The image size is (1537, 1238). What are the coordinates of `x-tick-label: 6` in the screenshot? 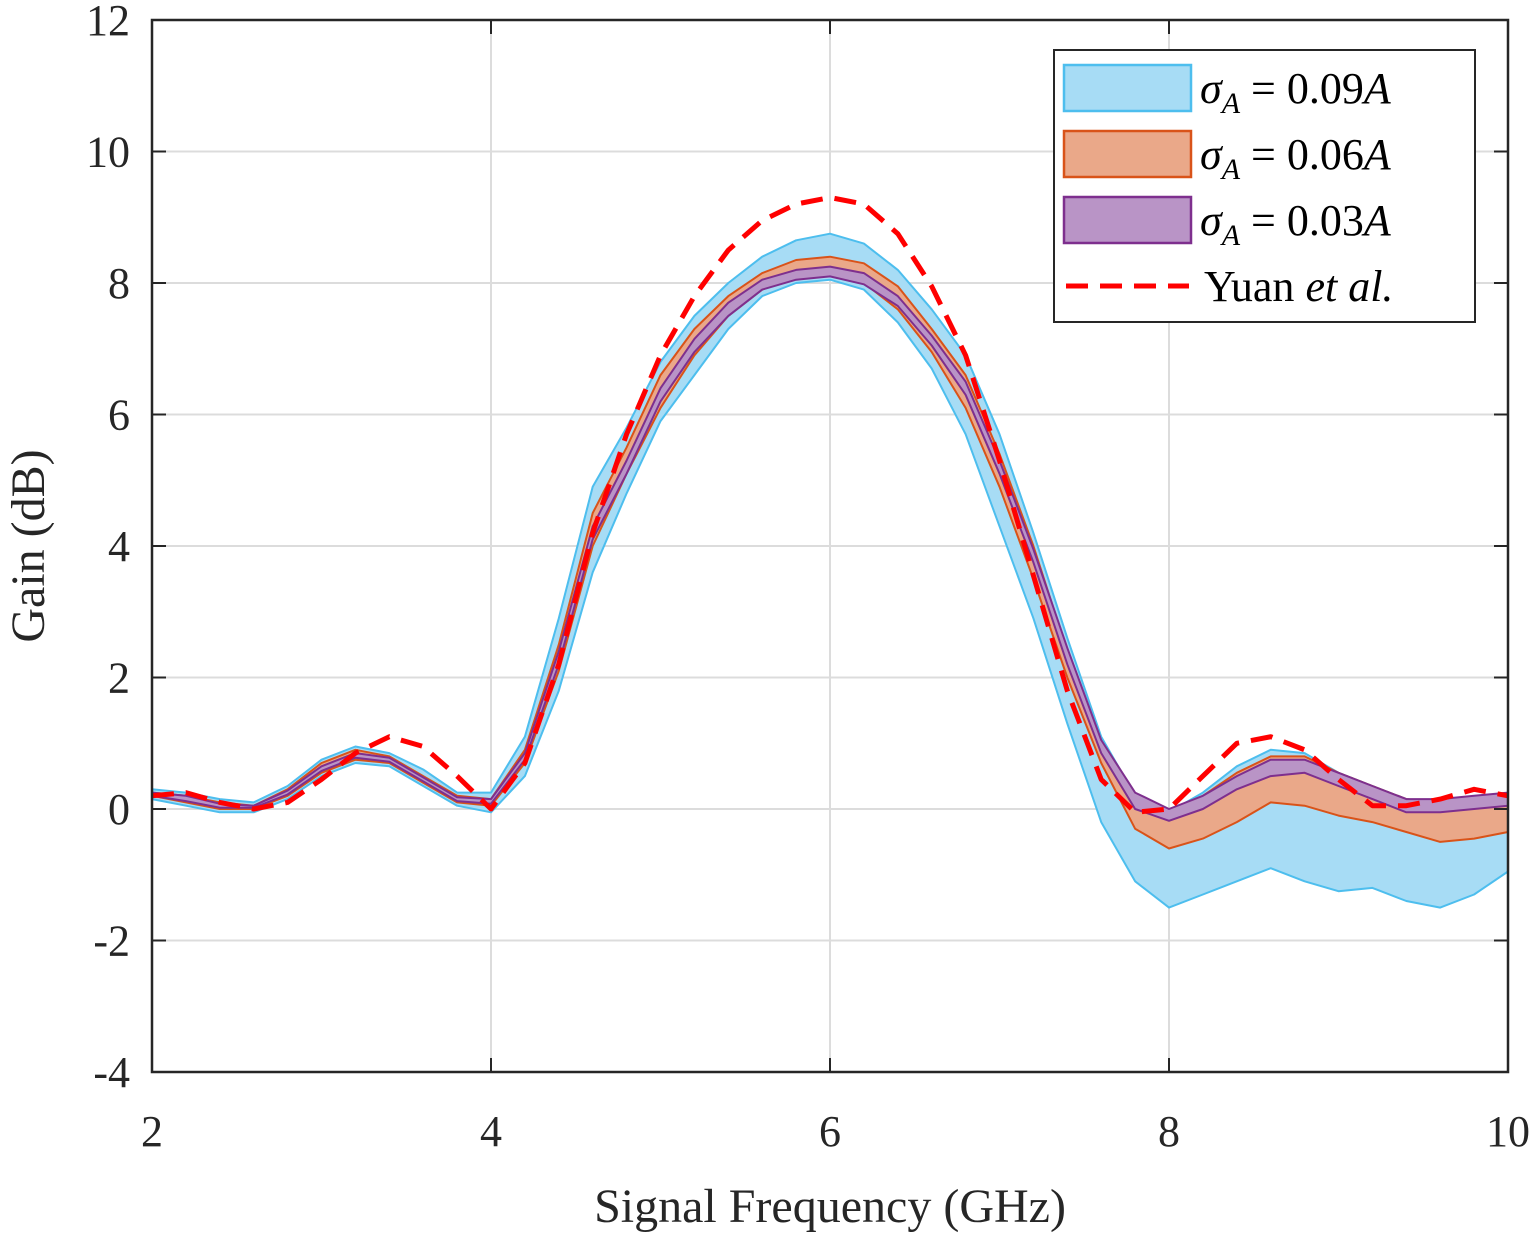 It's located at (830, 1131).